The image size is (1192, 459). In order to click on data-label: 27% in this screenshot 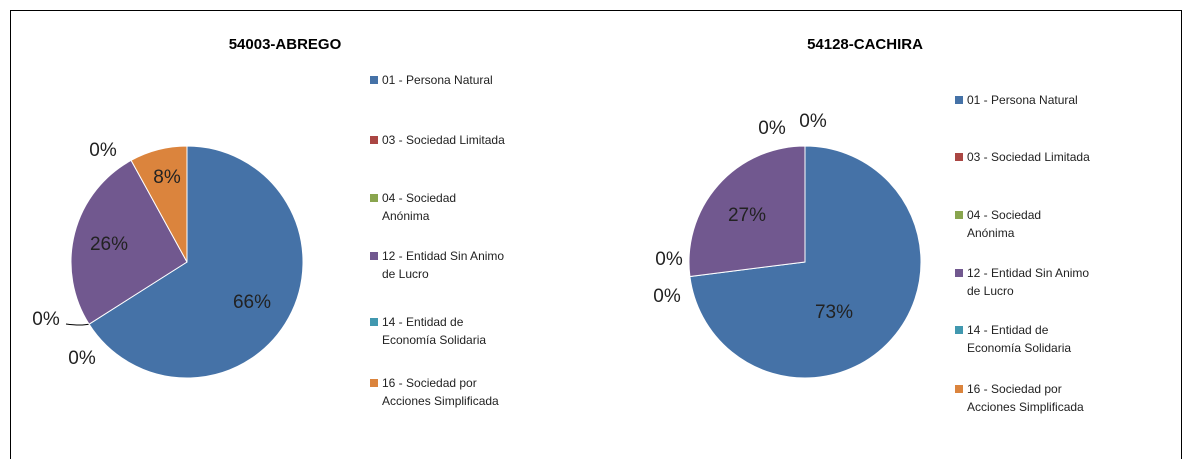, I will do `click(747, 215)`.